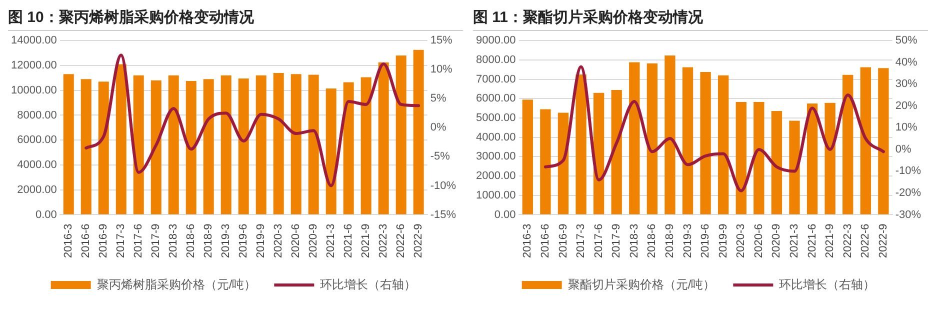  I want to click on y-tick-label: 4000.00, so click(37, 165).